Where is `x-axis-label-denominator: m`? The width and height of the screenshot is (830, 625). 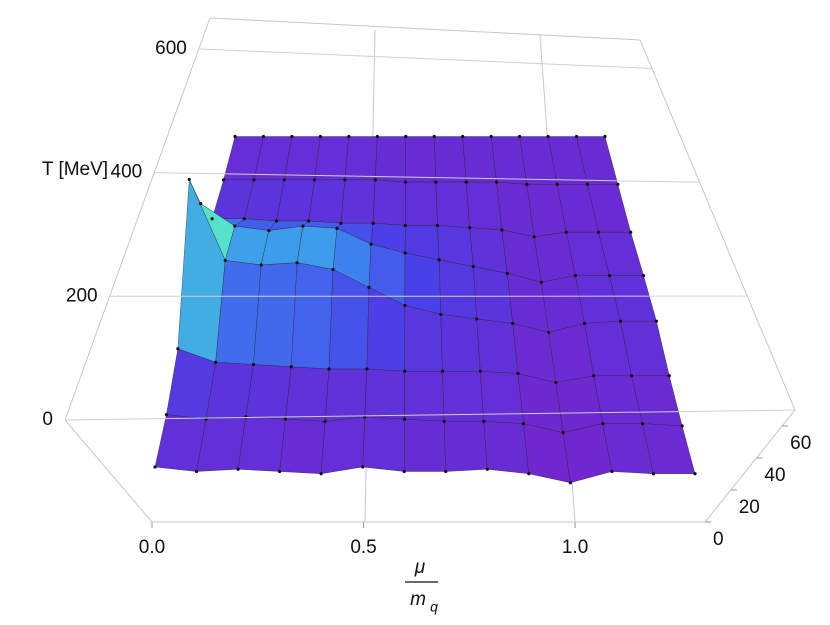
x-axis-label-denominator: m is located at coordinates (418, 599).